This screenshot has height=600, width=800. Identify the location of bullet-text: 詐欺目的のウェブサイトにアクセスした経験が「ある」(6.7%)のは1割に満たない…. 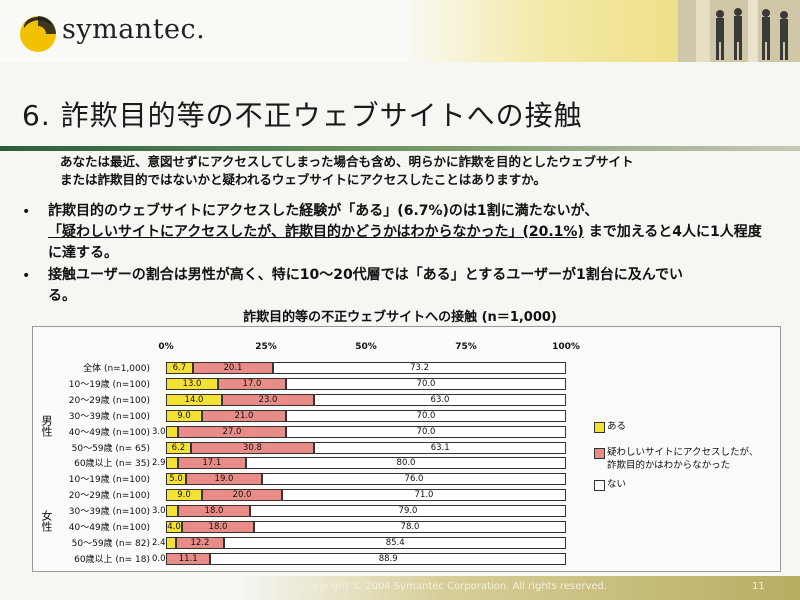
(408, 232).